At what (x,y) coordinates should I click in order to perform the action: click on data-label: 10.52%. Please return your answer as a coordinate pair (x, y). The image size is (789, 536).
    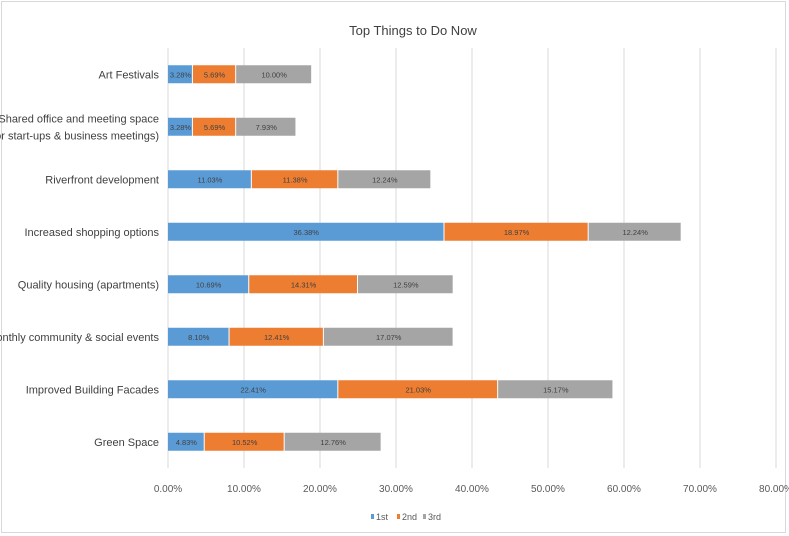
    Looking at the image, I should click on (245, 442).